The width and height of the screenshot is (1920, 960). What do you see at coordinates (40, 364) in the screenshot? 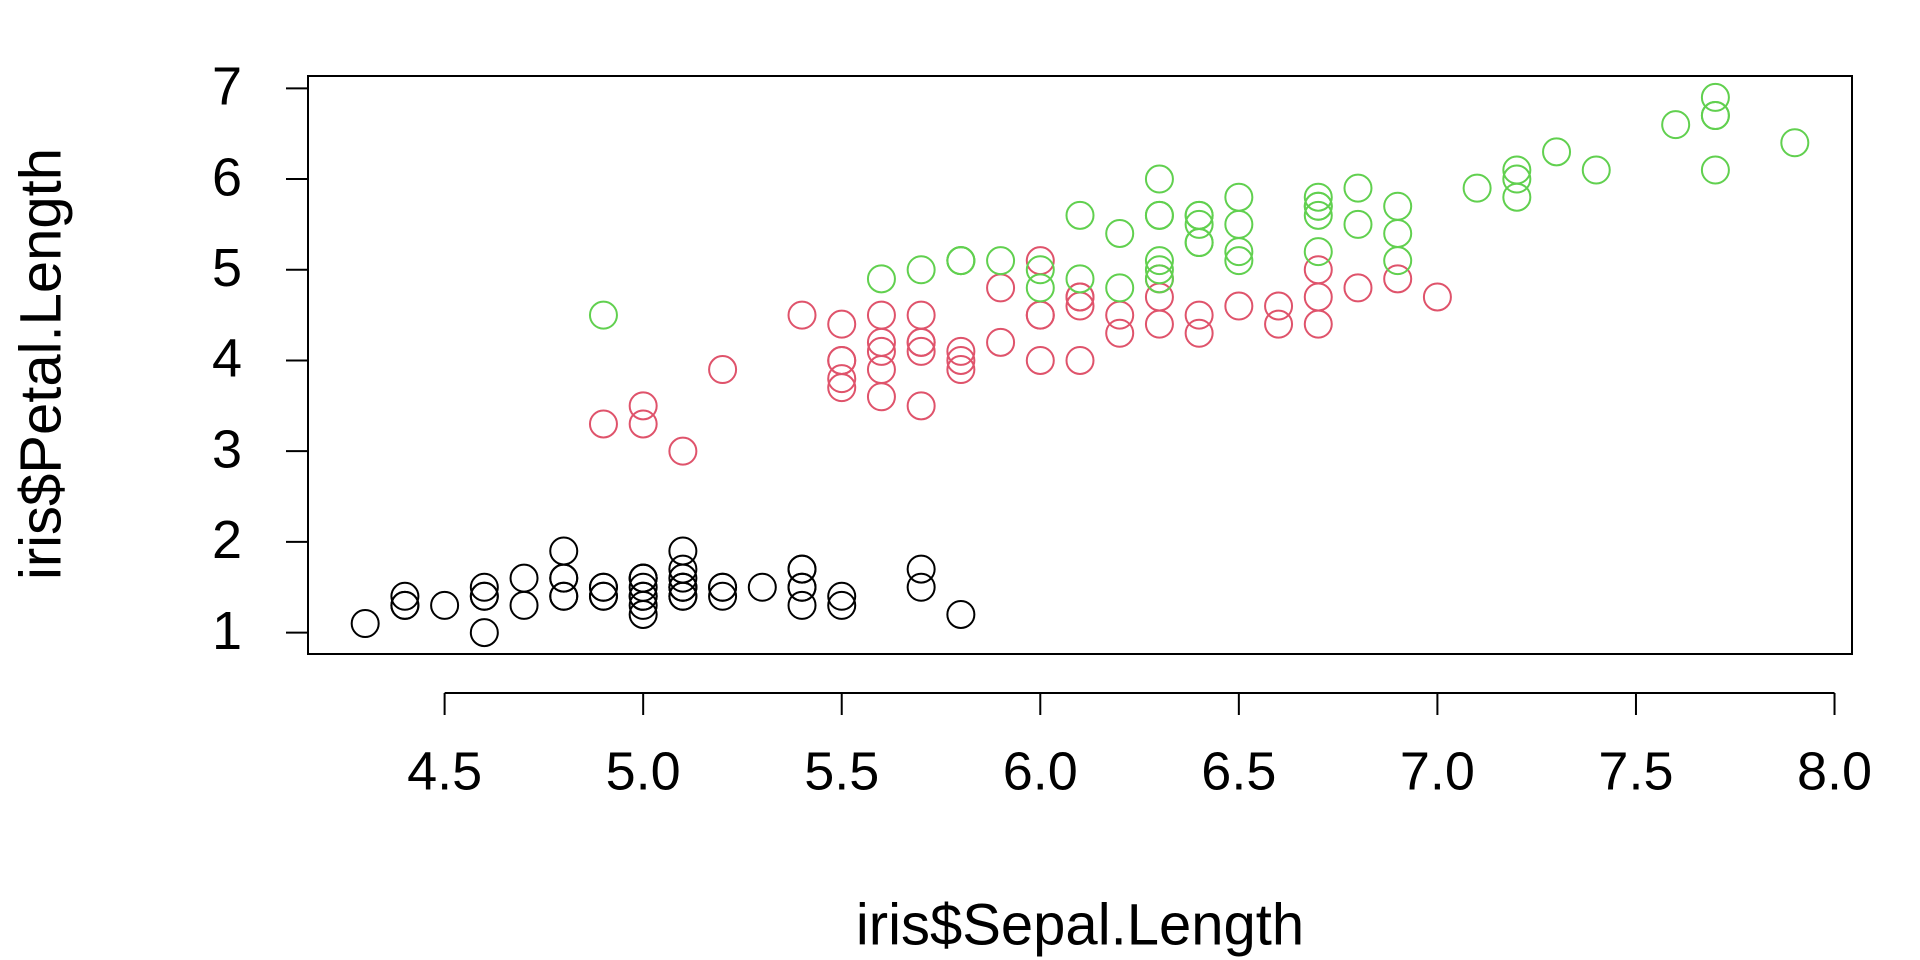
I see `y-axis-title: iris$Petal.Length` at bounding box center [40, 364].